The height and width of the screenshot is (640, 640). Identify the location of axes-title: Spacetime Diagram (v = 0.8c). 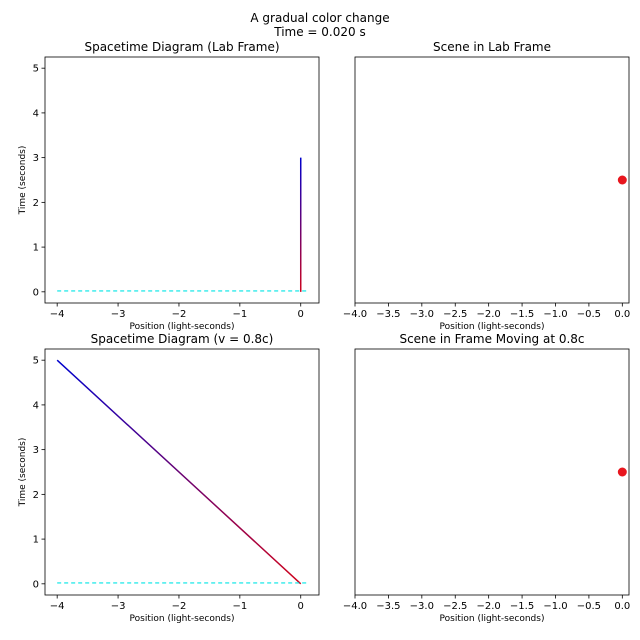
(182, 339).